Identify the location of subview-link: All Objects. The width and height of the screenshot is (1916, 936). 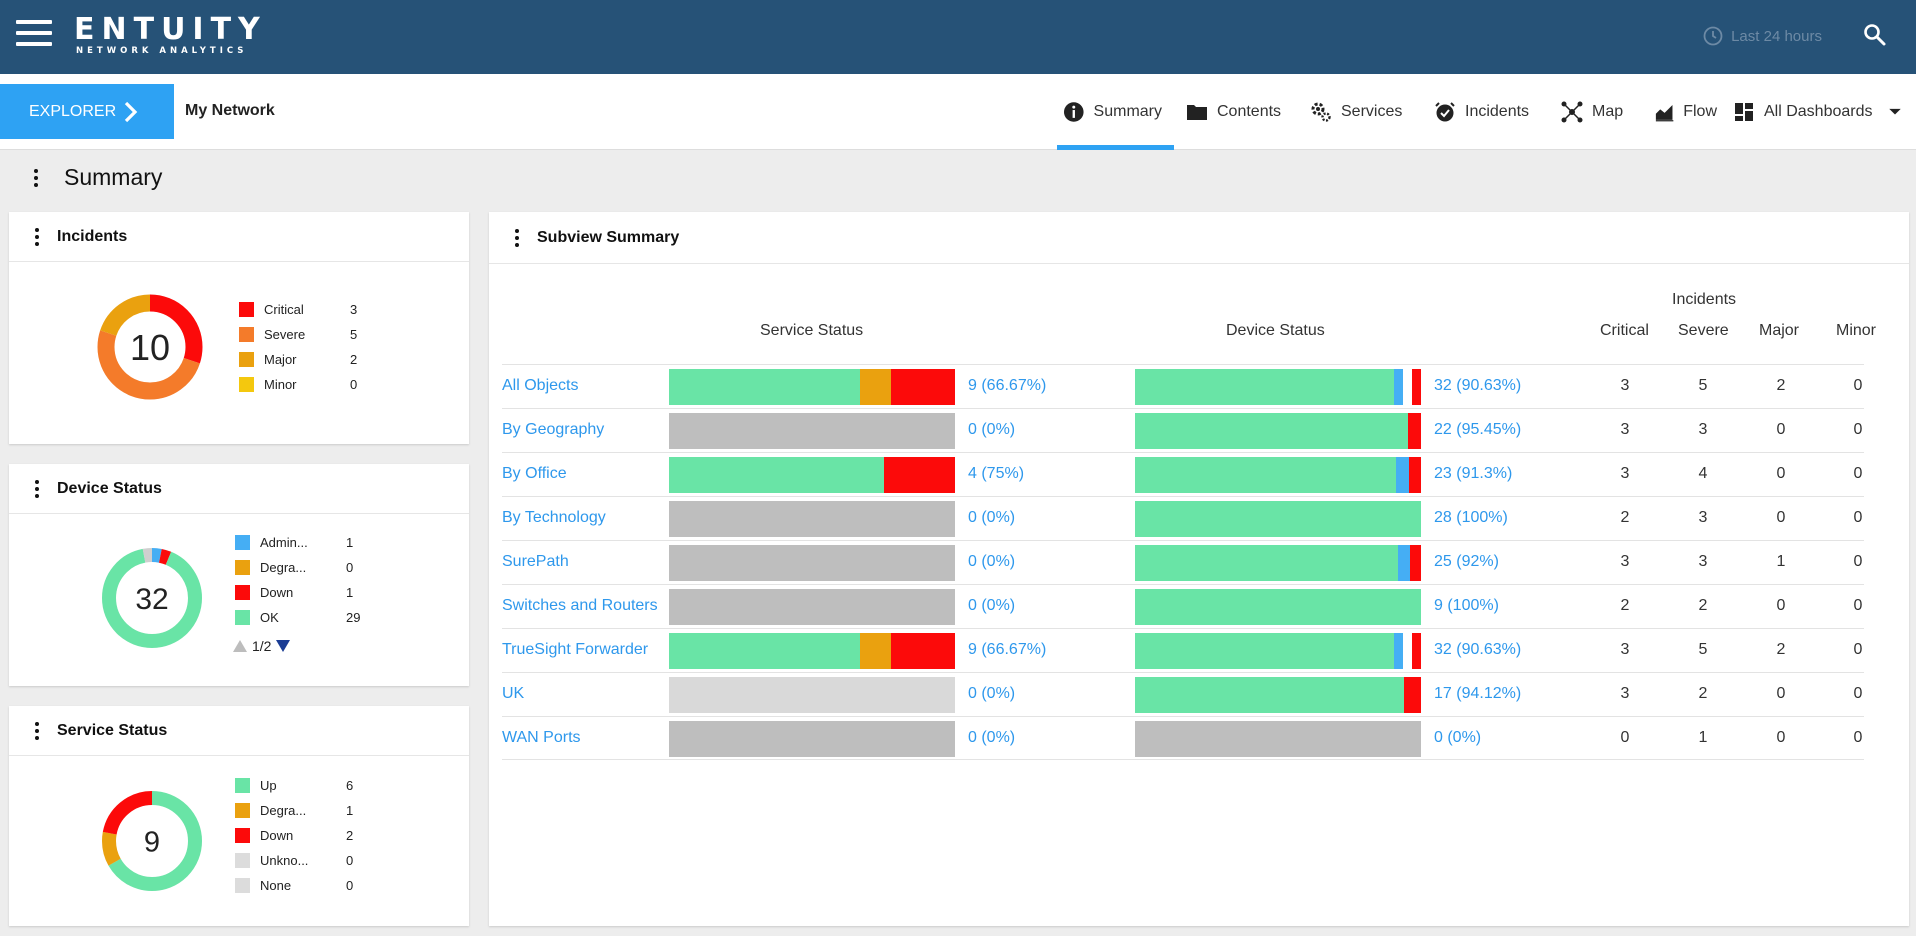
(540, 385).